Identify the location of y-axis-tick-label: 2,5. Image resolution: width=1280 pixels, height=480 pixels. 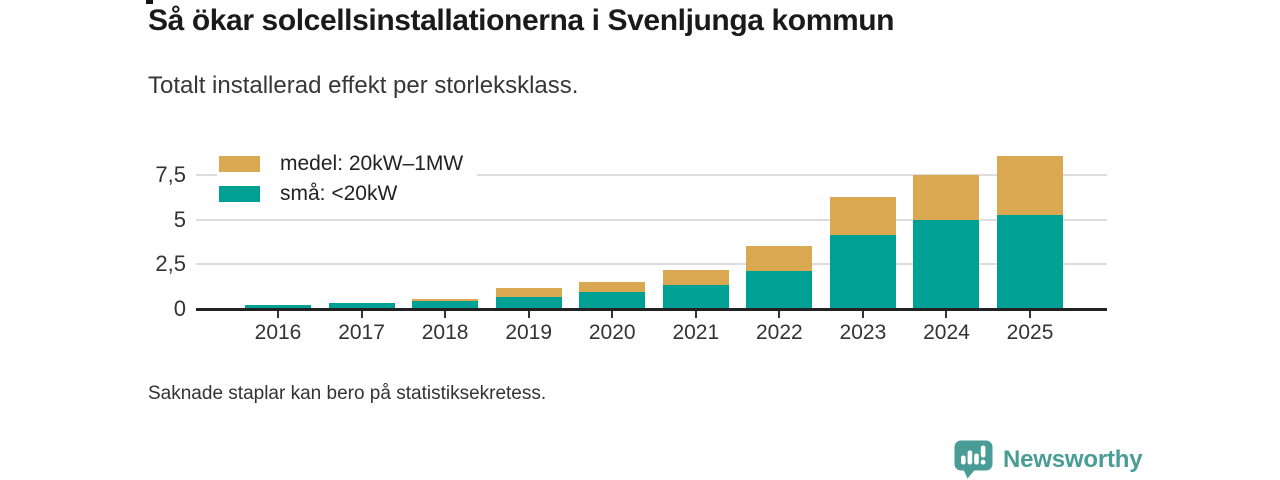
(170, 264).